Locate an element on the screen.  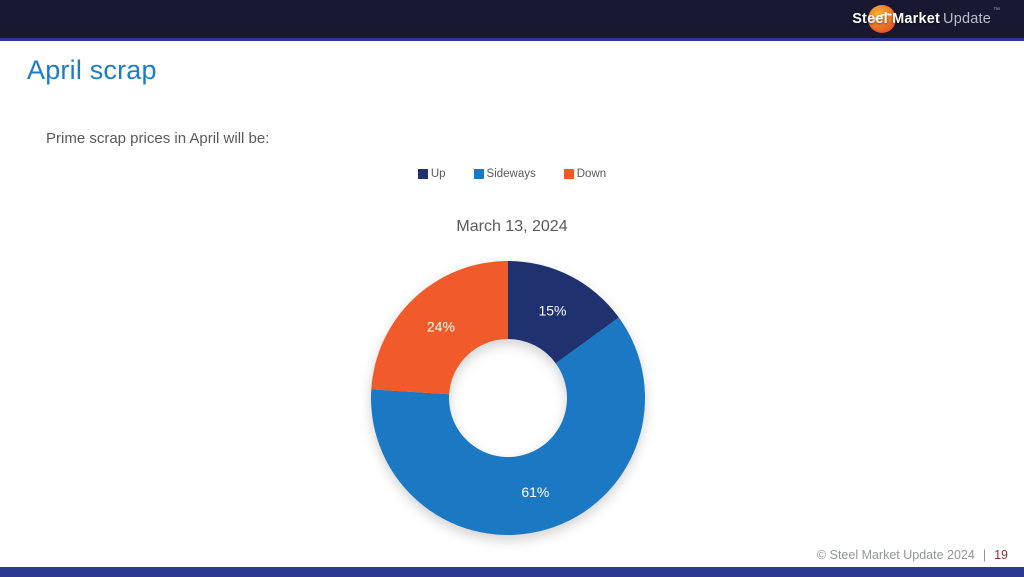
smu-logo: Steel Market Update ™ is located at coordinates (931, 19).